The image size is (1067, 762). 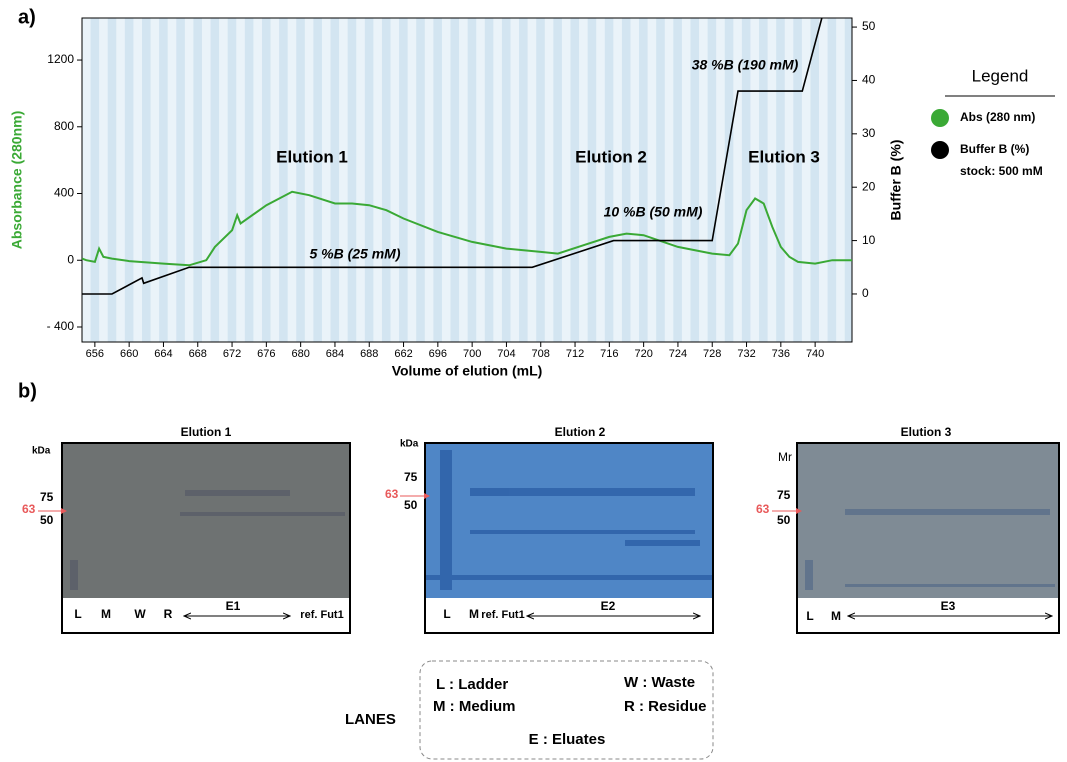 I want to click on annotation: Elution 2, so click(x=611, y=156).